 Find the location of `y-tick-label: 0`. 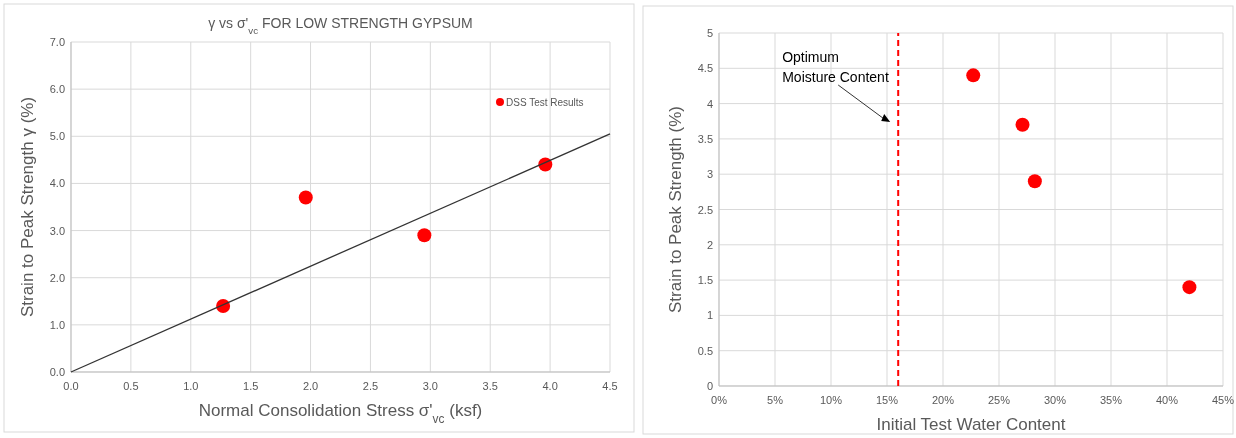

y-tick-label: 0 is located at coordinates (709, 386).